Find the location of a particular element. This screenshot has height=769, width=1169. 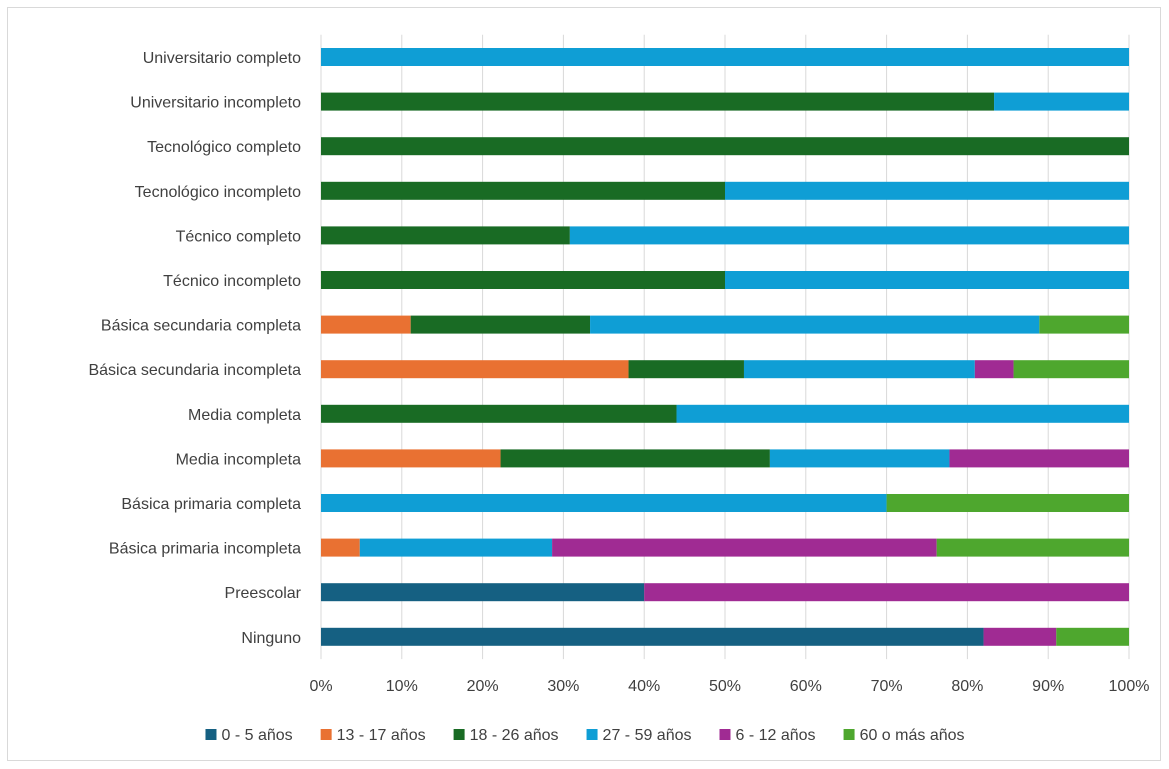

category-label: Básica secundaria completa is located at coordinates (201, 326).